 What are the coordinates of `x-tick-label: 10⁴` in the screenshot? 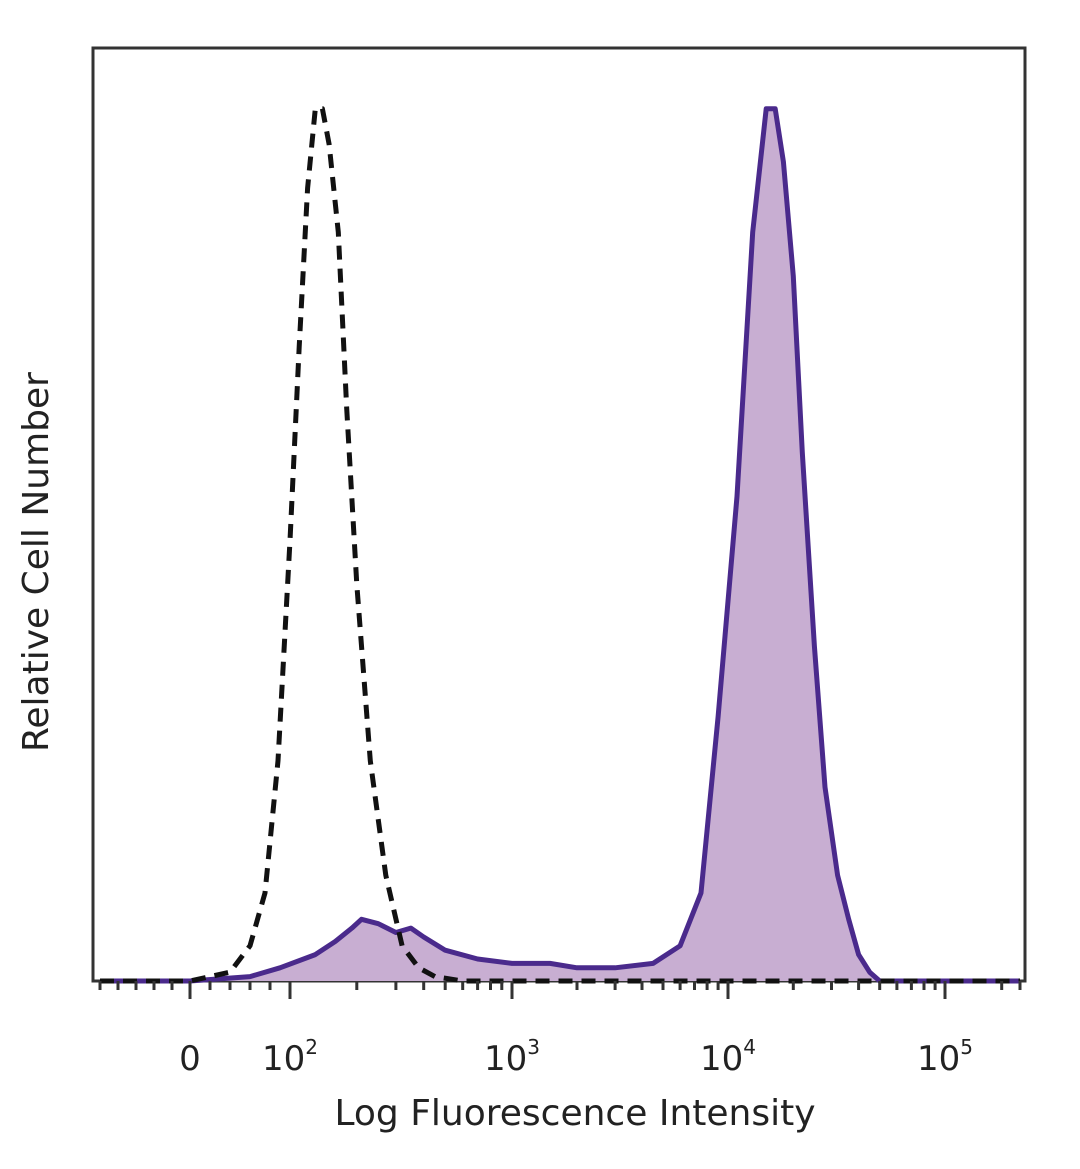 It's located at (728, 1057).